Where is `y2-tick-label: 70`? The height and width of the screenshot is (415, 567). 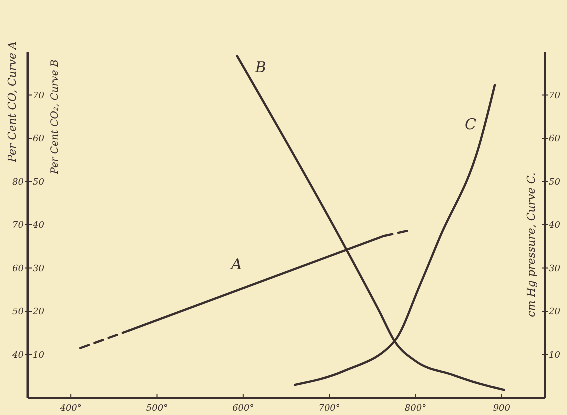 y2-tick-label: 70 is located at coordinates (555, 96).